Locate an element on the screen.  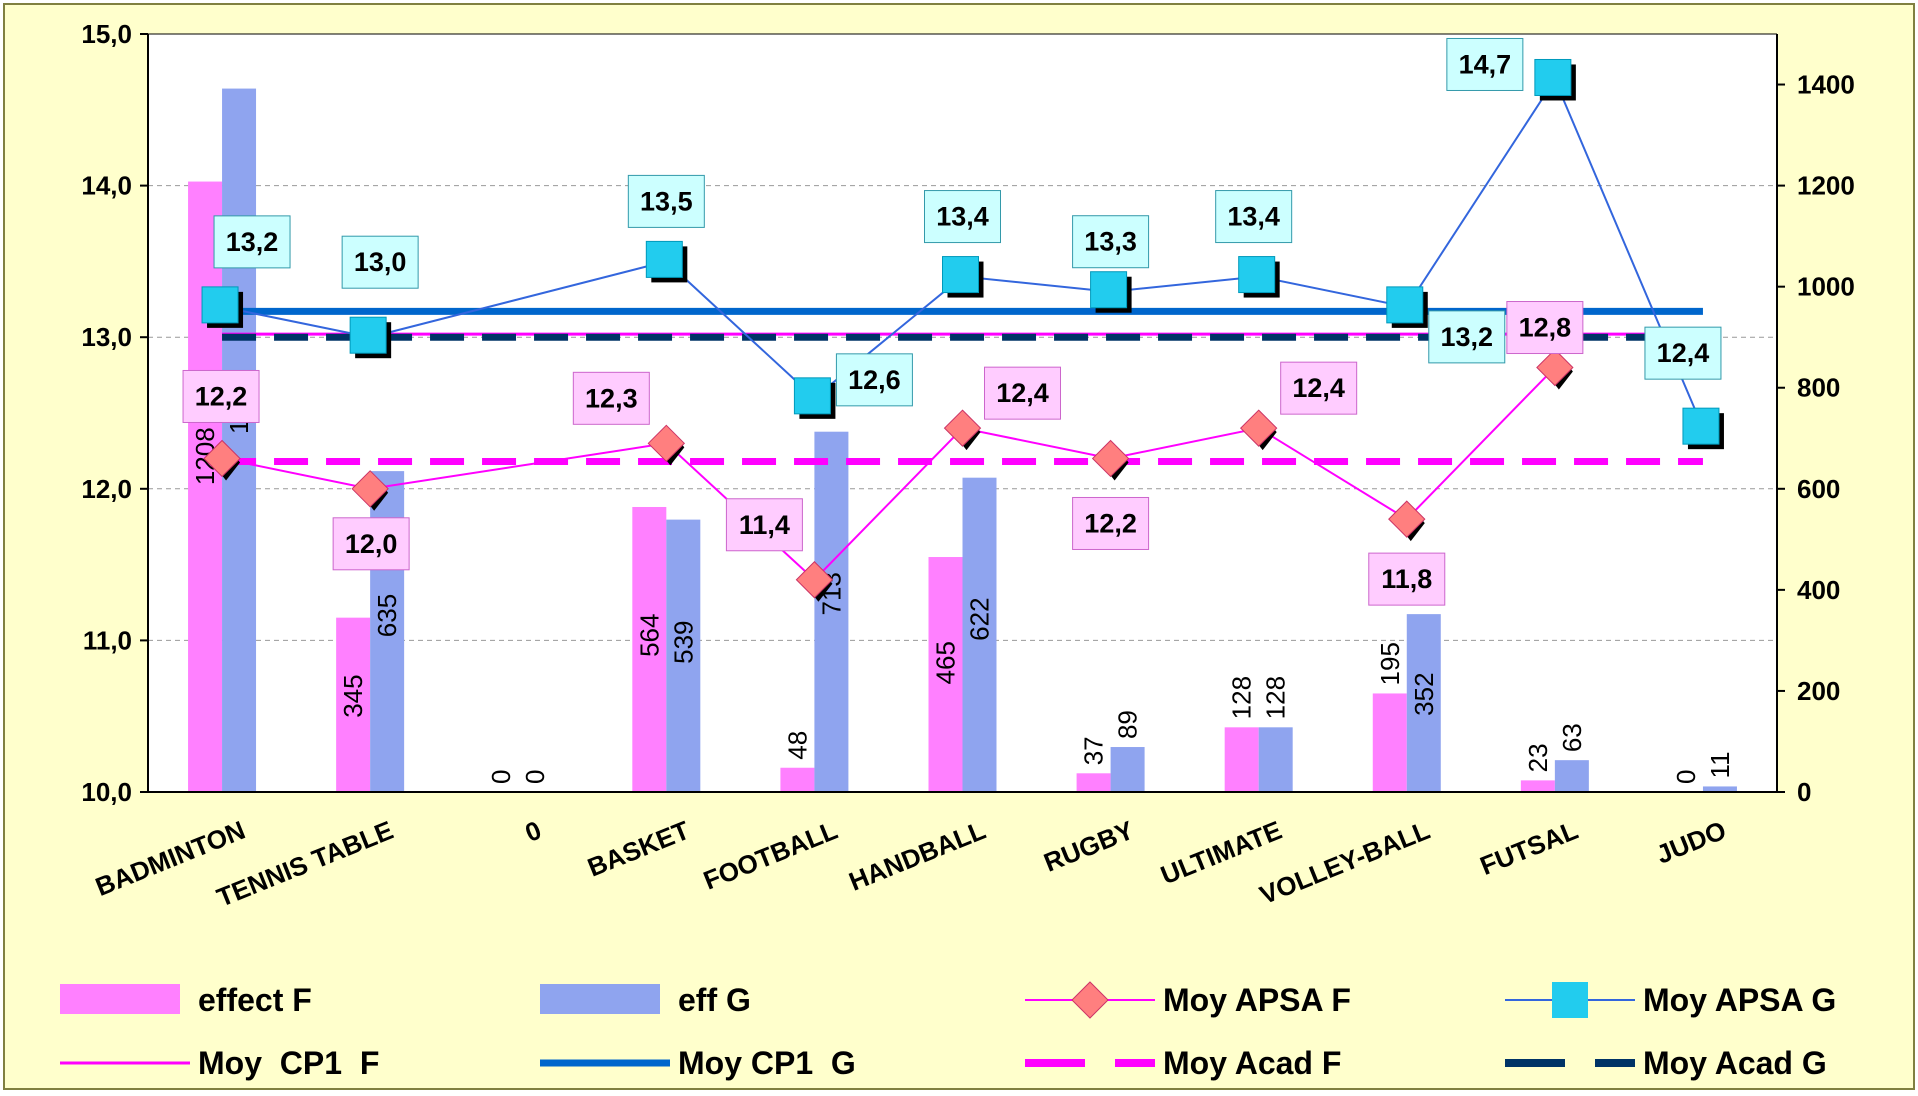
y-right-tick-label: 1200 is located at coordinates (1826, 186).